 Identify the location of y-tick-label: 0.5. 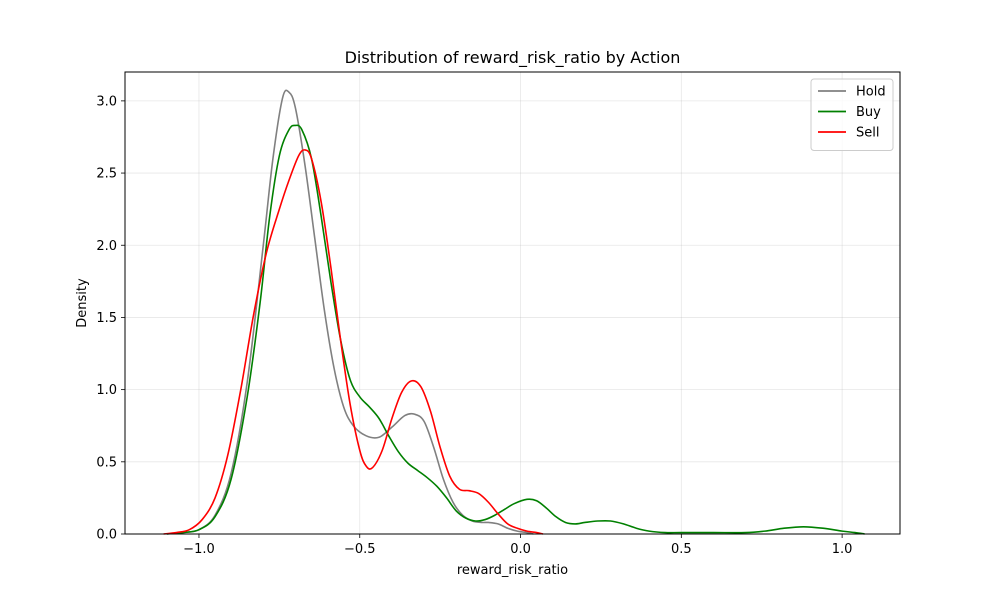
(106, 462).